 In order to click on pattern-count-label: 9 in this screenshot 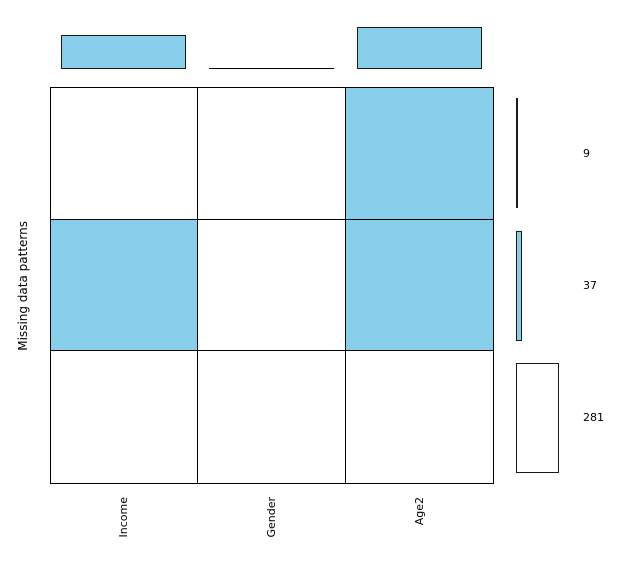, I will do `click(586, 153)`.